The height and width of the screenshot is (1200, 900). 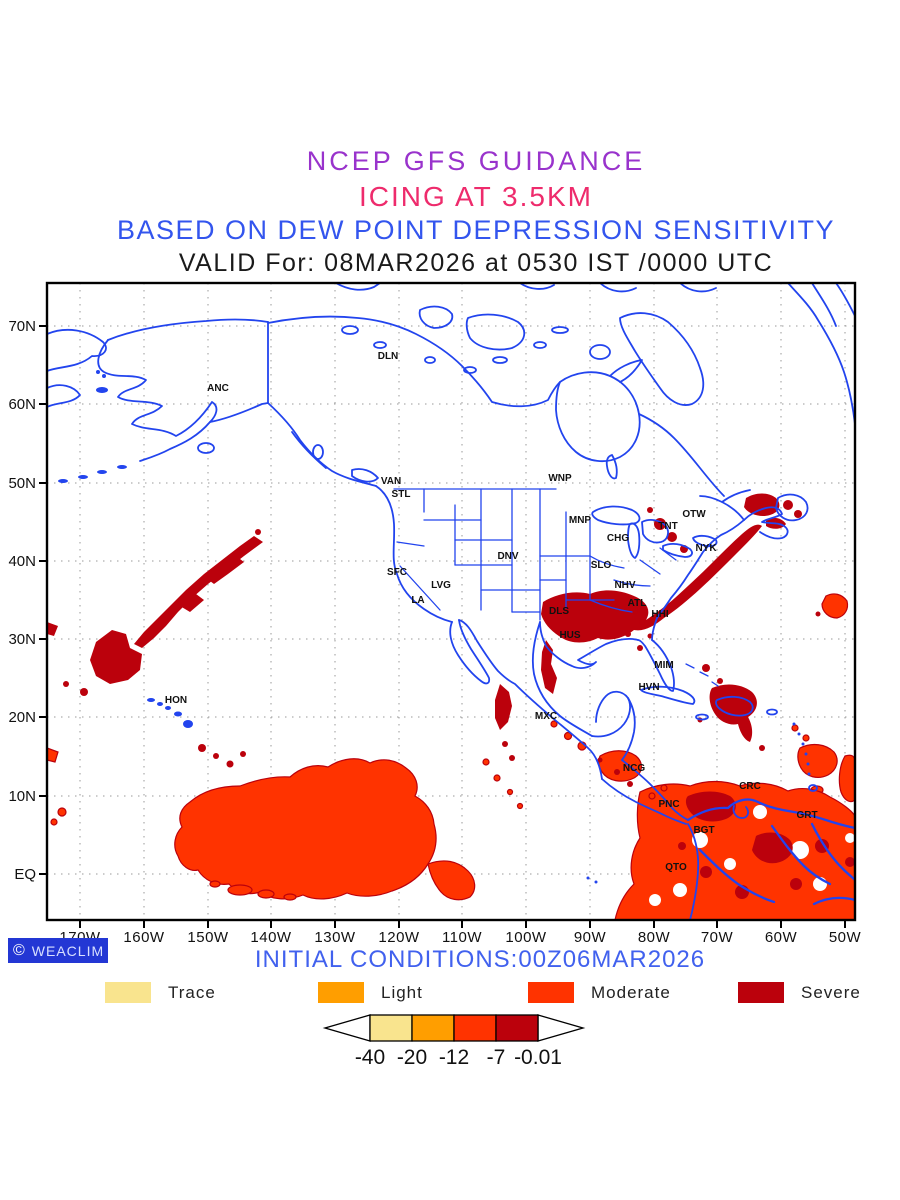 I want to click on city-label-crc: CRC, so click(x=750, y=786).